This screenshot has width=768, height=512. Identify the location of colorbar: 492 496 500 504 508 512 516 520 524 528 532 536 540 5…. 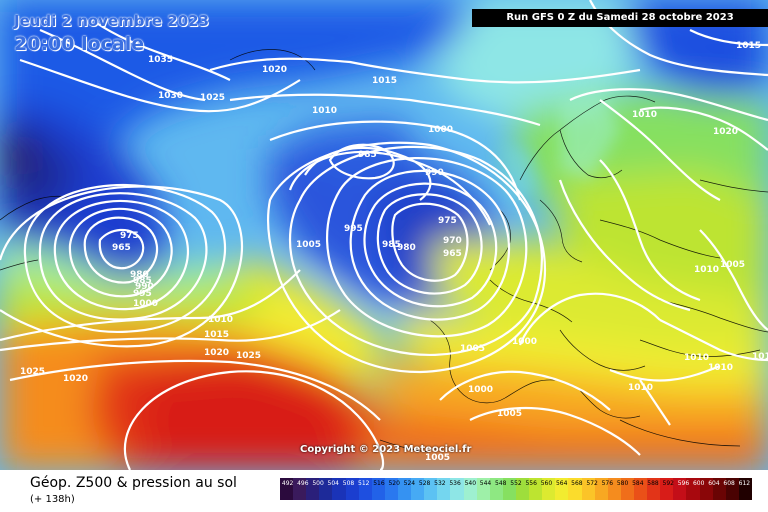
(516, 489).